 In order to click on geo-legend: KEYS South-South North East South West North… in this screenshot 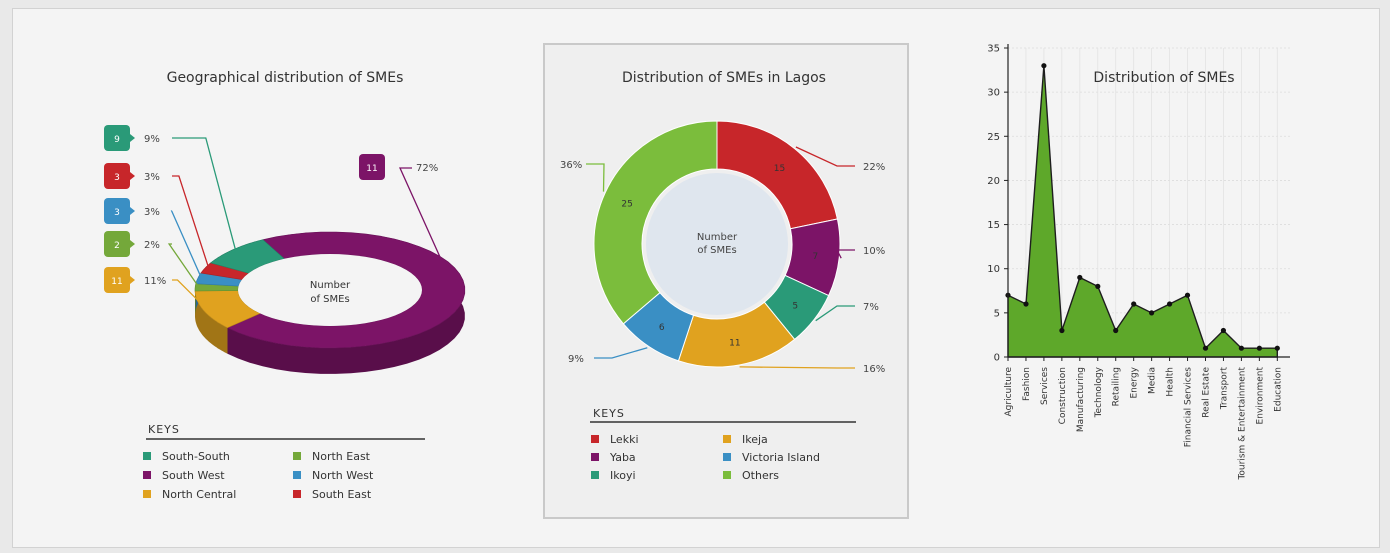, I will do `click(284, 462)`.